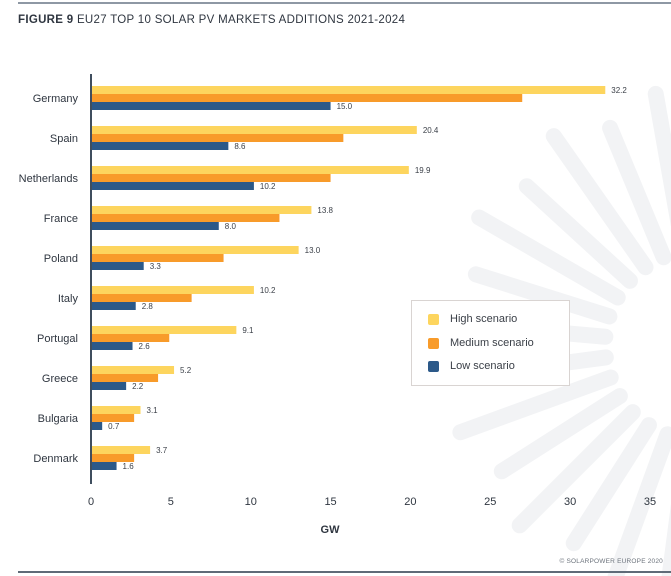  What do you see at coordinates (114, 426) in the screenshot?
I see `data-label-low: 0.7` at bounding box center [114, 426].